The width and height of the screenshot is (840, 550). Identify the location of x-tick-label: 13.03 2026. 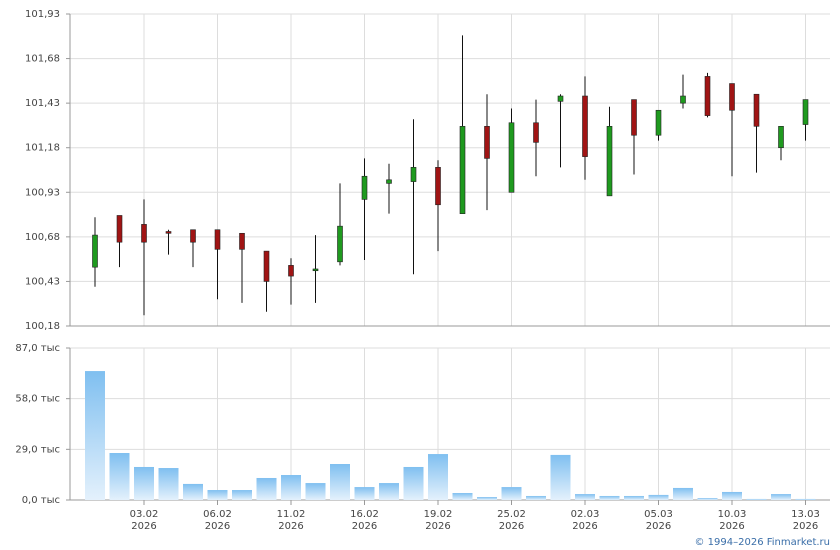
(805, 520).